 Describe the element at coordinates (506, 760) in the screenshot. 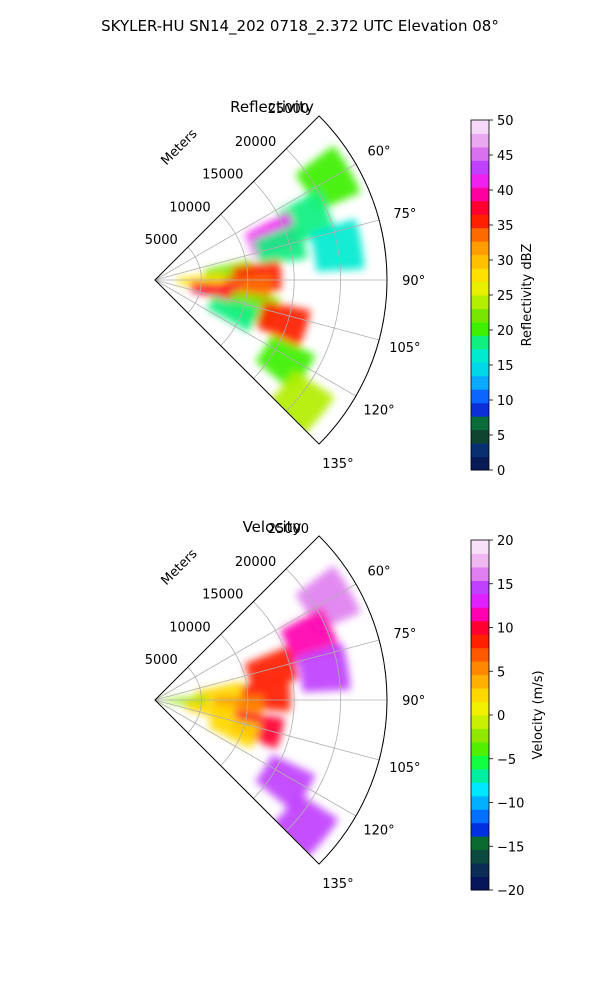

I see `vel-colorbar-tick-label-3: −5` at that location.